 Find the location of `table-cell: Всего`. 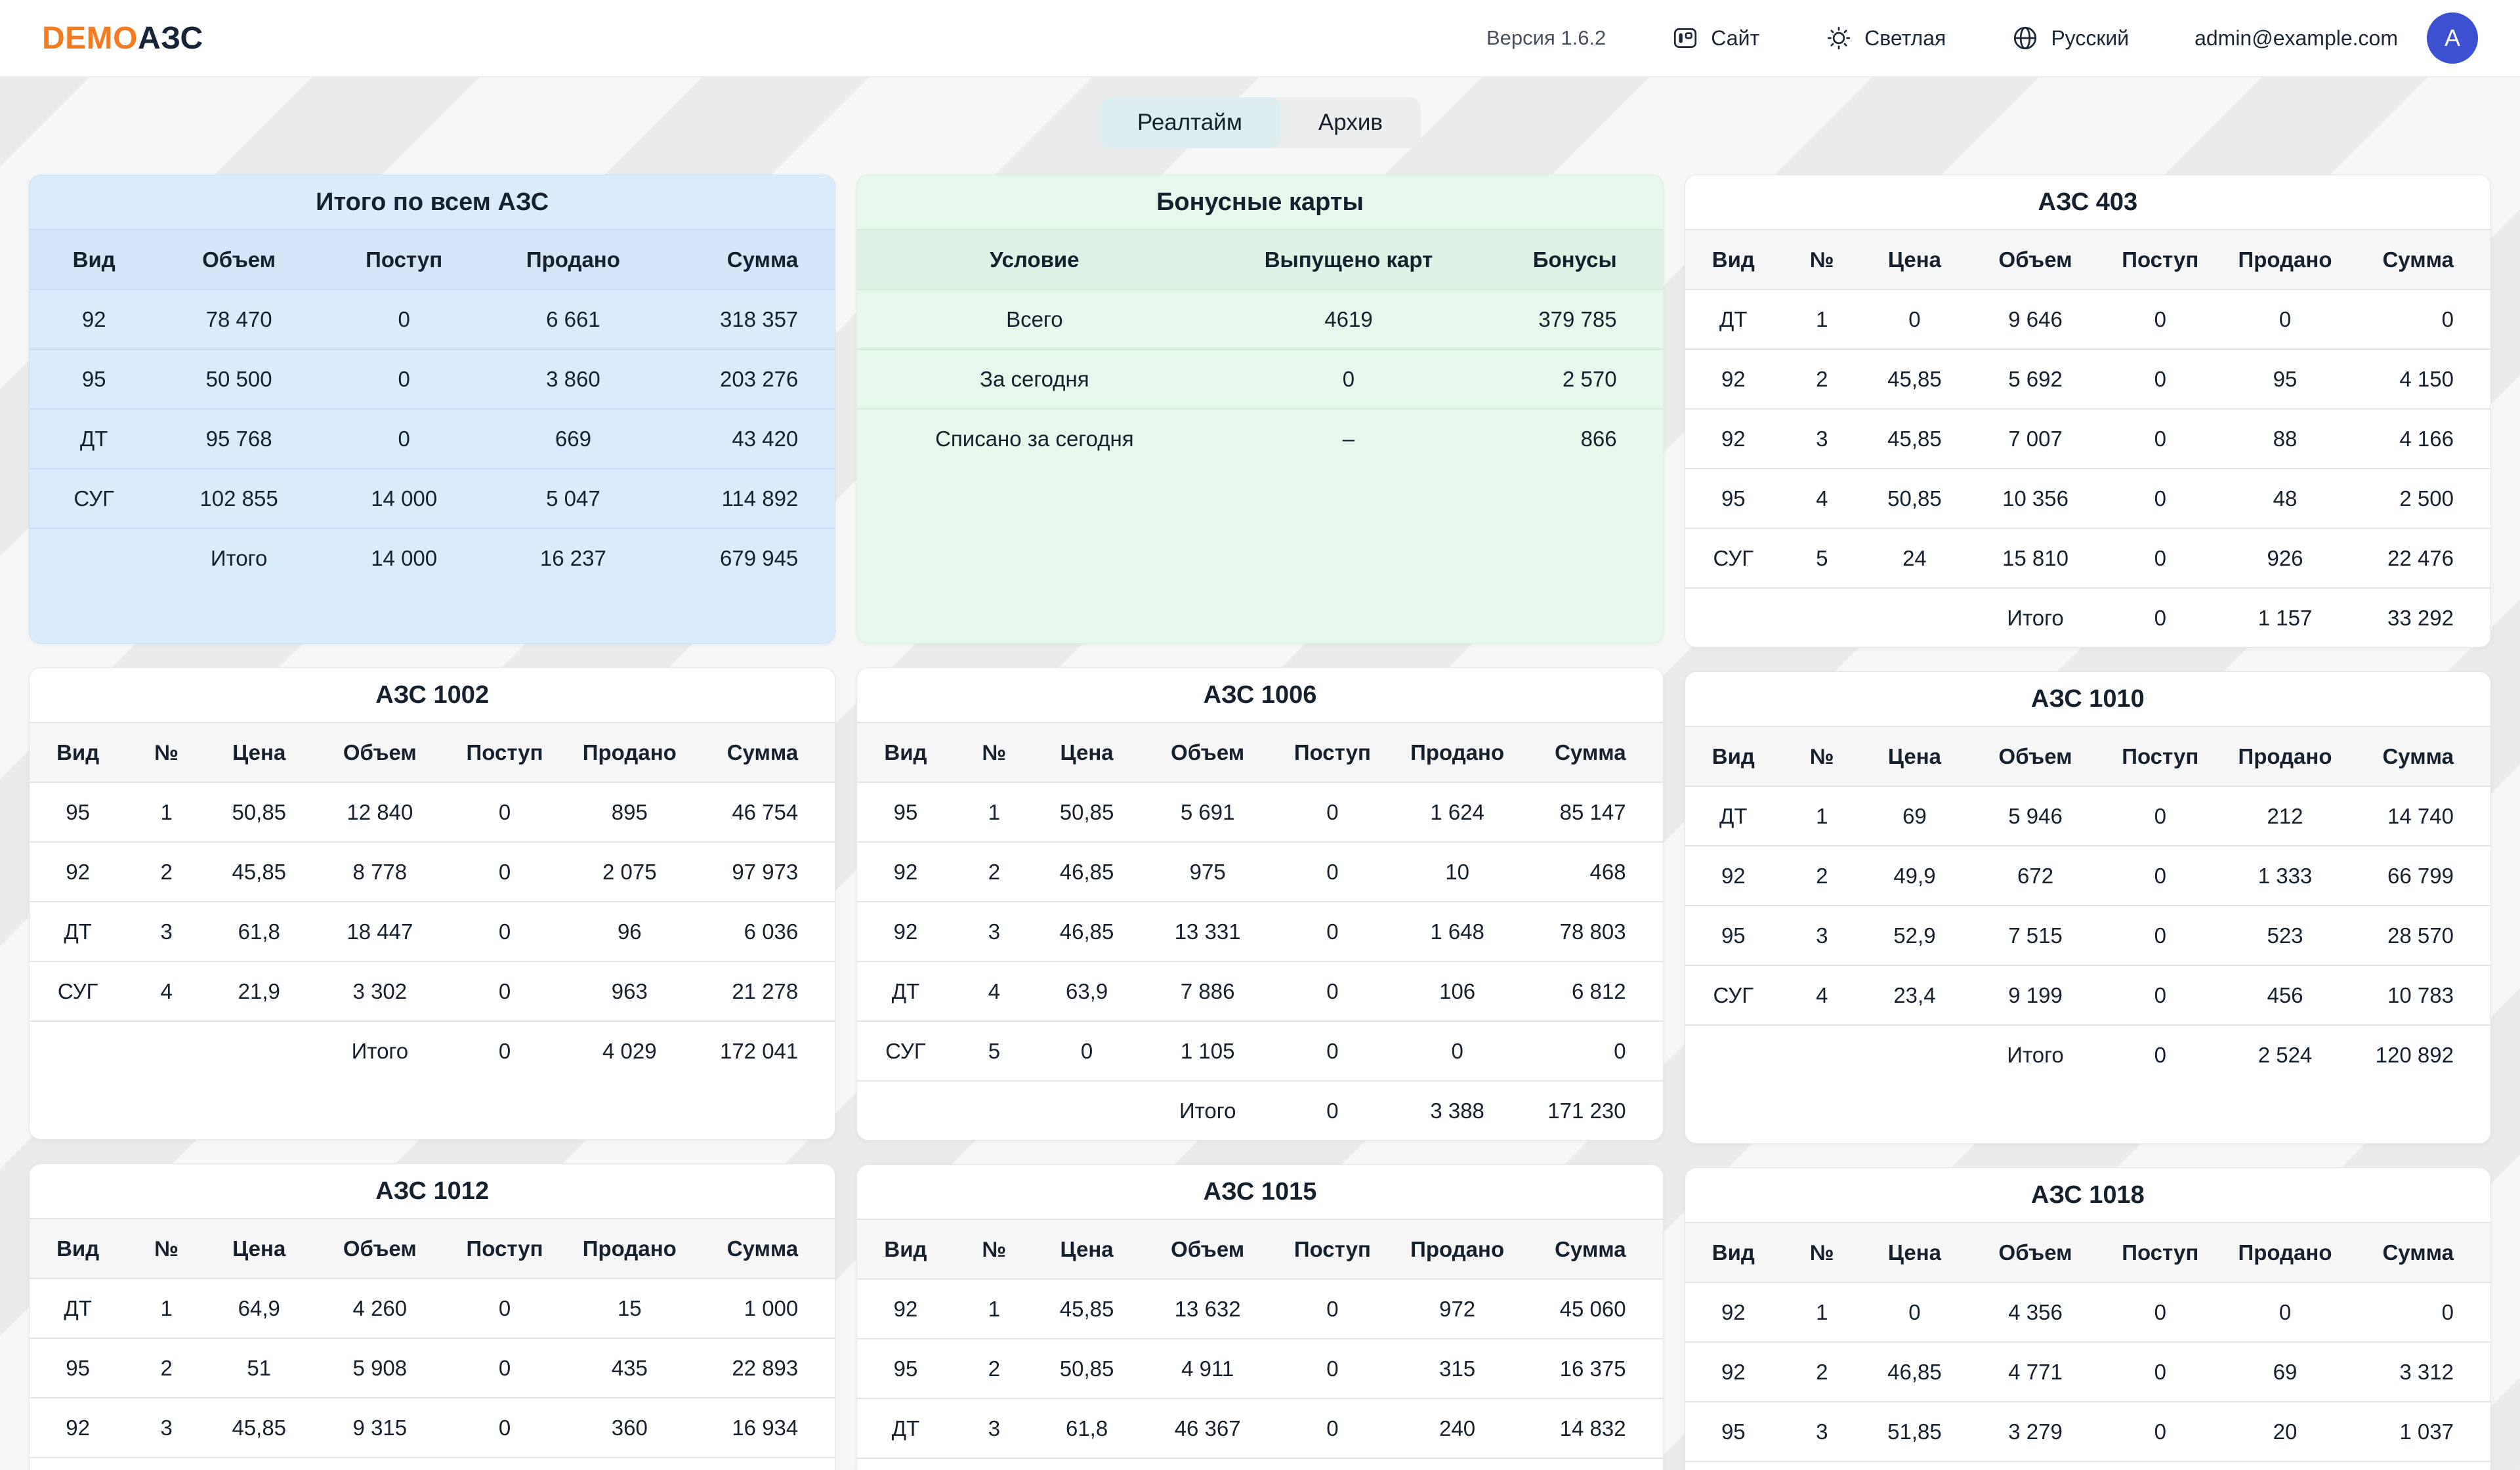

table-cell: Всего is located at coordinates (1034, 318).